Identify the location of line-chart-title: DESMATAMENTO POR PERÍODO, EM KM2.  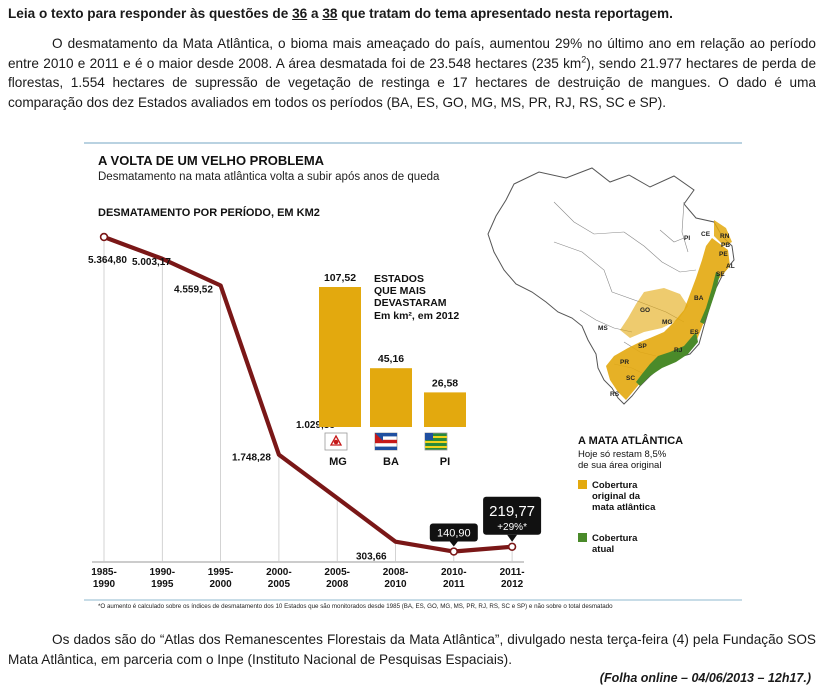
(209, 212).